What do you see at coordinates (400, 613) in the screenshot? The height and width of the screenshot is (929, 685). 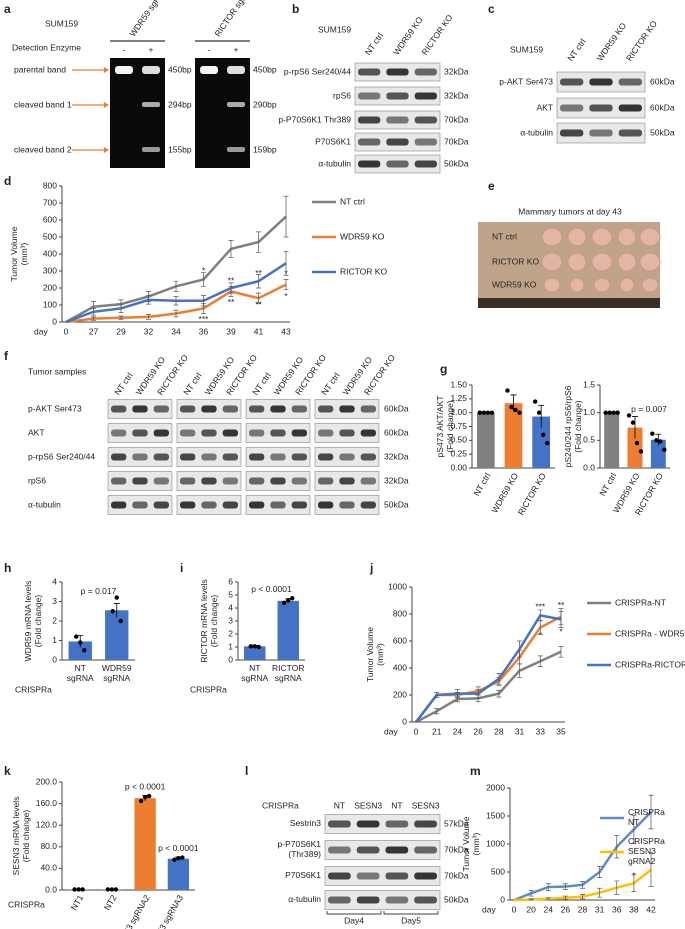 I see `y-tick-label: 800` at bounding box center [400, 613].